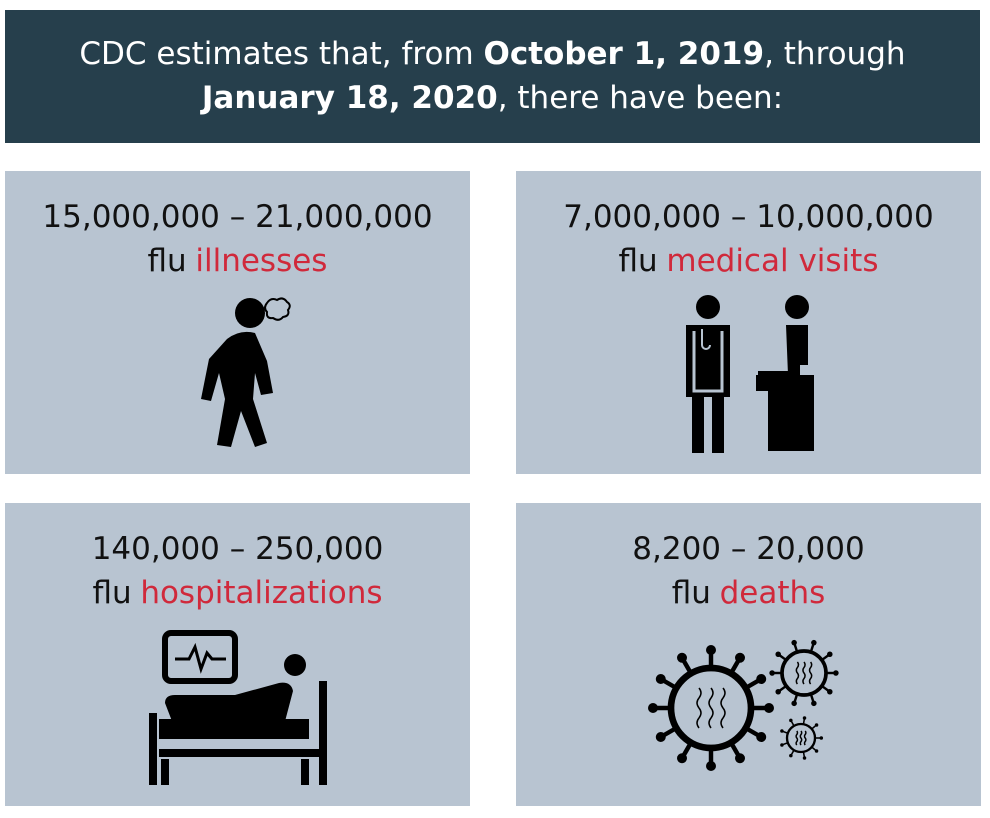 The image size is (990, 818). Describe the element at coordinates (237, 217) in the screenshot. I see `range: 15,000,000 – 21,000,000` at that location.